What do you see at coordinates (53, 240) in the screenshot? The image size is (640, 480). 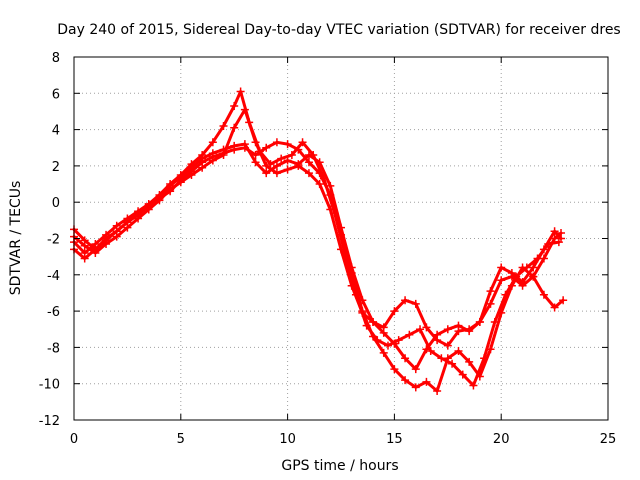 I see `y-tick-label: -2` at bounding box center [53, 240].